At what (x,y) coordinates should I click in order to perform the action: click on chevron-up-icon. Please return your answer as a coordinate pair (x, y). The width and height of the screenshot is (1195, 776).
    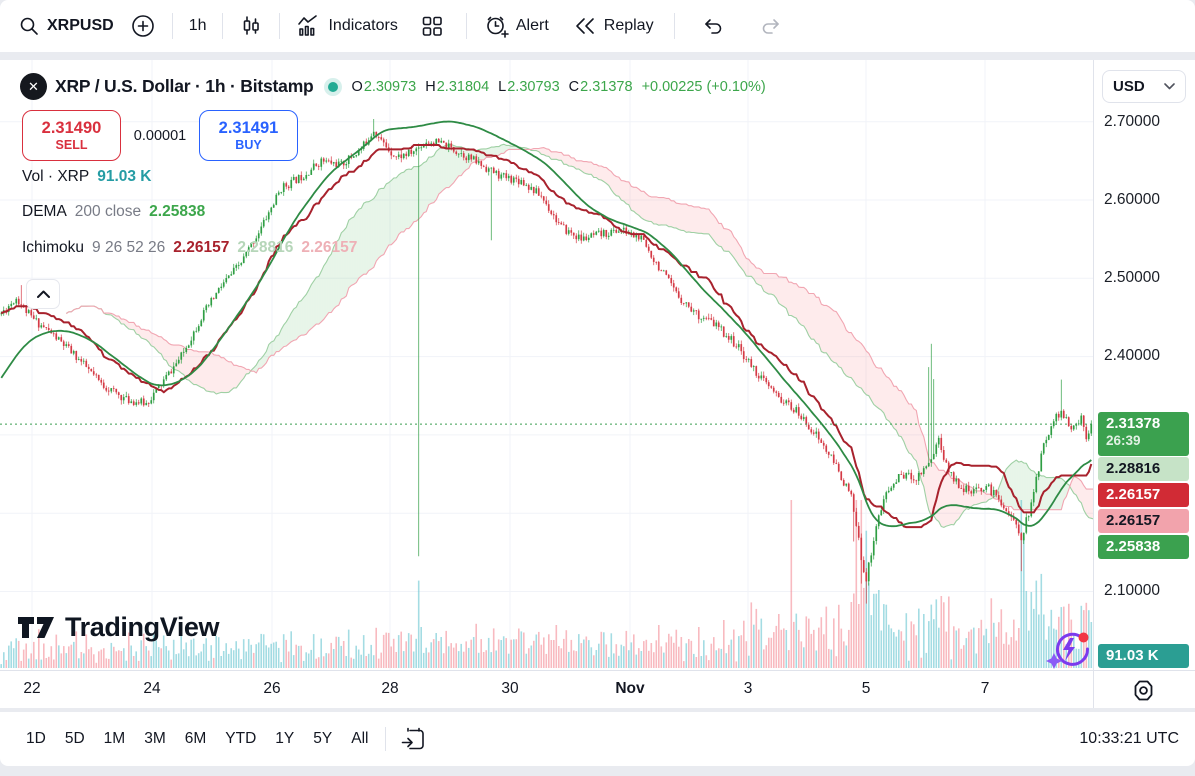
    Looking at the image, I should click on (43, 294).